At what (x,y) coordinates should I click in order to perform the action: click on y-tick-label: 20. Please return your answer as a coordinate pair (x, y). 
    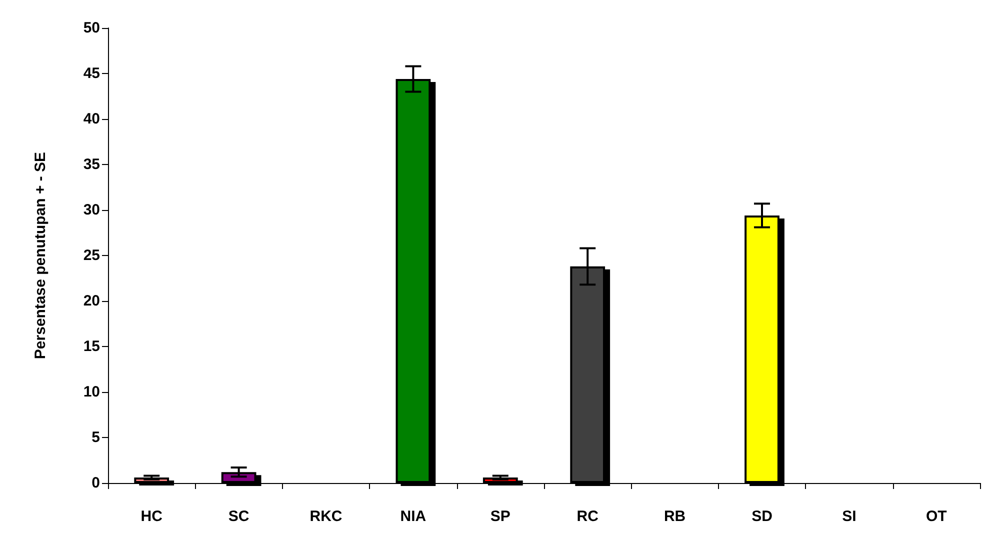
    Looking at the image, I should click on (91, 301).